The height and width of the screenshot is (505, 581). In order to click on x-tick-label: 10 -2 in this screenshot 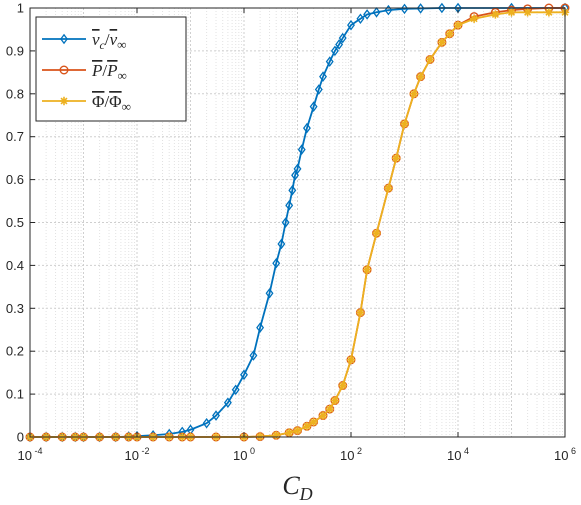, I will do `click(137, 454)`.